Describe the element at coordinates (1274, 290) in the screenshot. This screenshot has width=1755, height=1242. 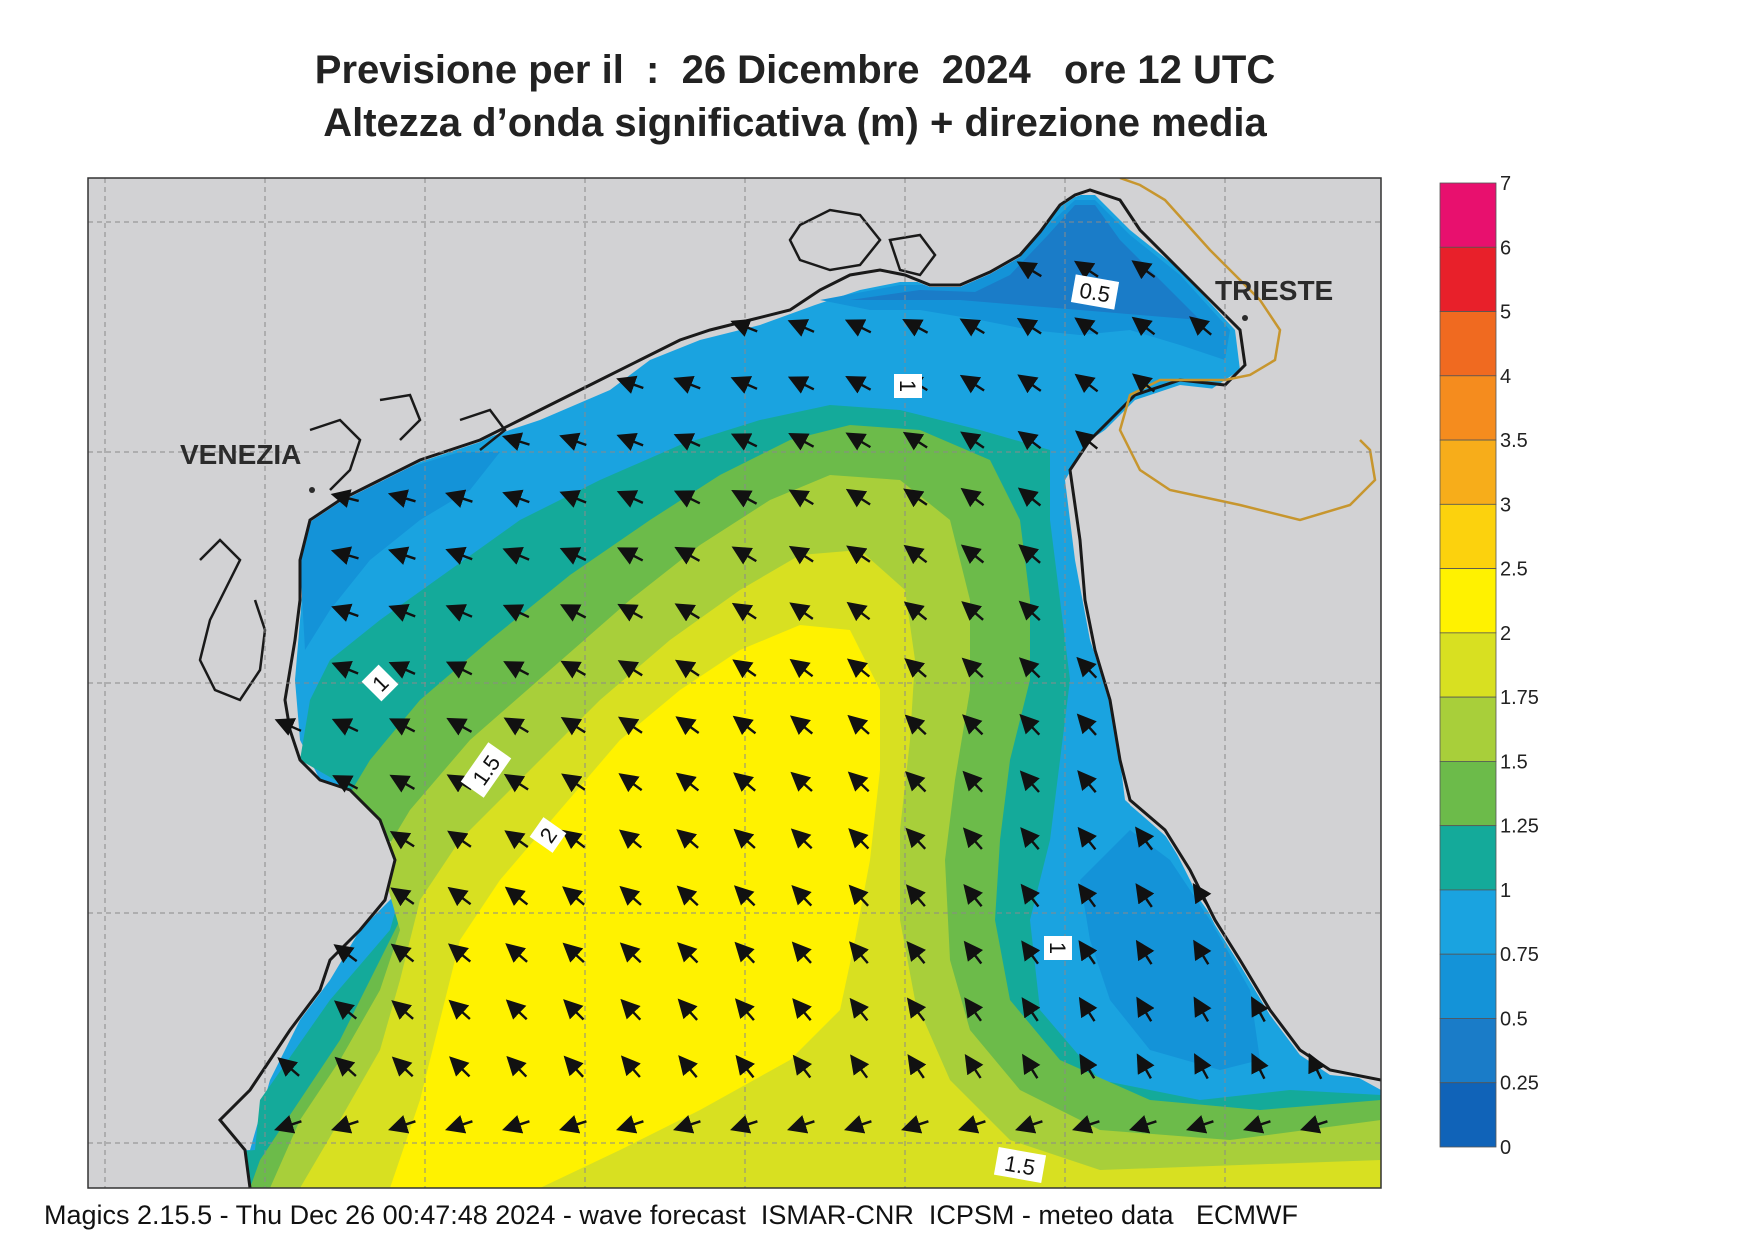
I see `city-label-trieste: TRIESTE` at that location.